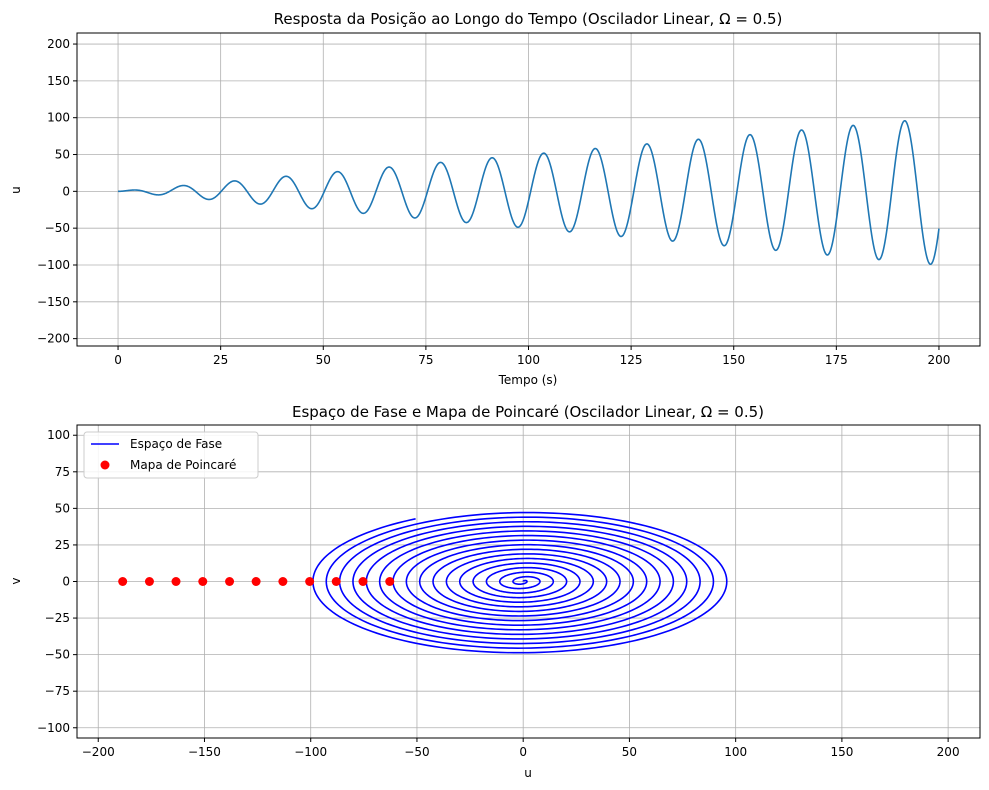  What do you see at coordinates (629, 752) in the screenshot?
I see `chart2-xtick-label: 50` at bounding box center [629, 752].